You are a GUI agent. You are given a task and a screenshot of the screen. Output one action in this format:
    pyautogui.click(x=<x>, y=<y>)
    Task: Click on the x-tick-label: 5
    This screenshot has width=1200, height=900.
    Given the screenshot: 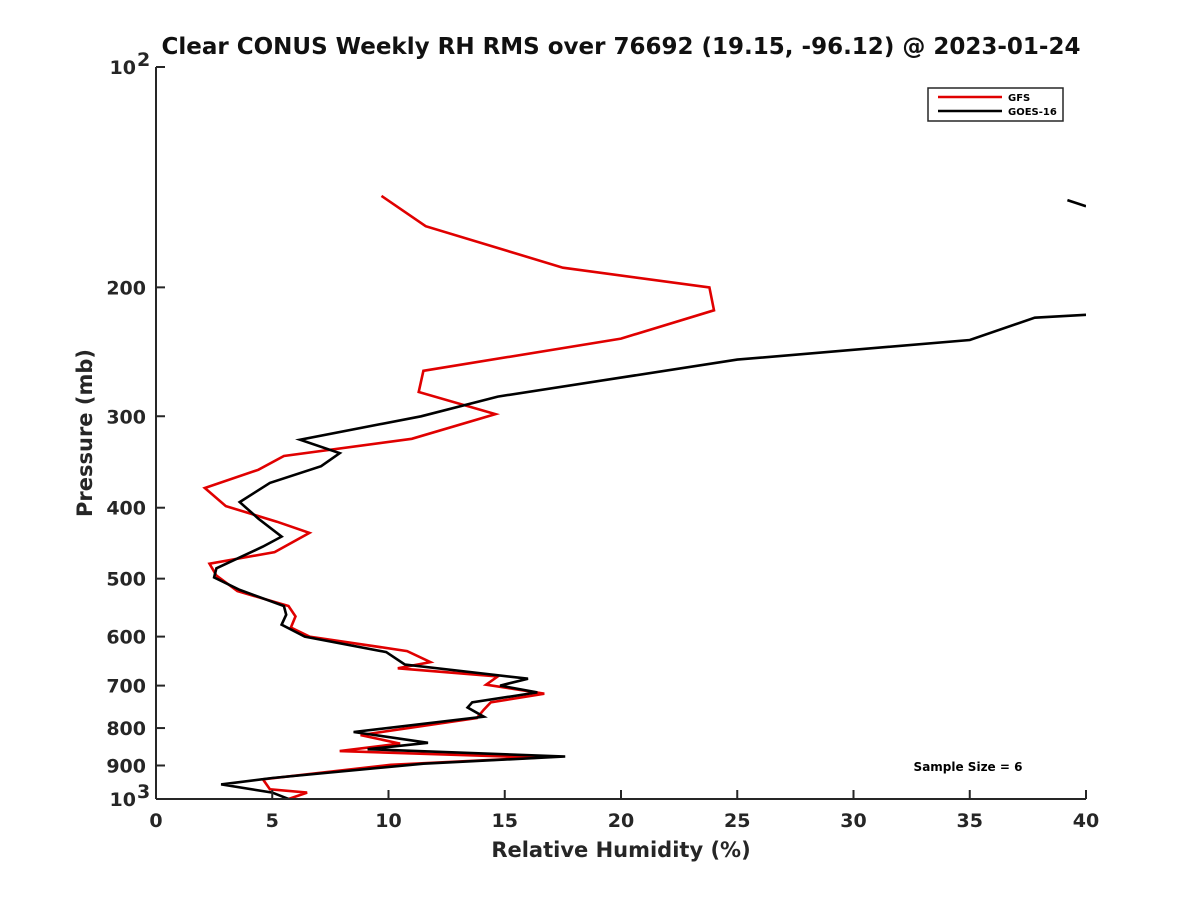 What is the action you would take?
    pyautogui.click(x=272, y=821)
    